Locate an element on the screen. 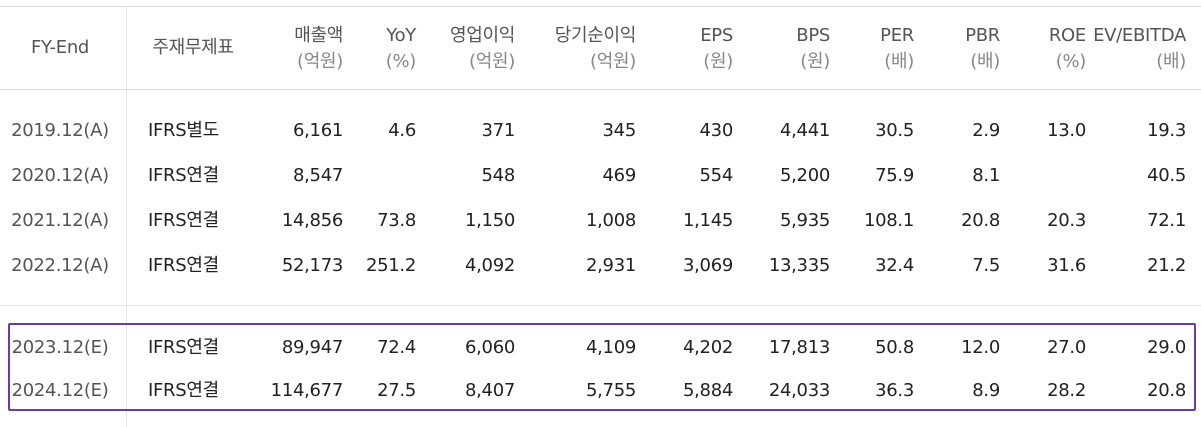  value-cell: 31.6 is located at coordinates (1066, 265).